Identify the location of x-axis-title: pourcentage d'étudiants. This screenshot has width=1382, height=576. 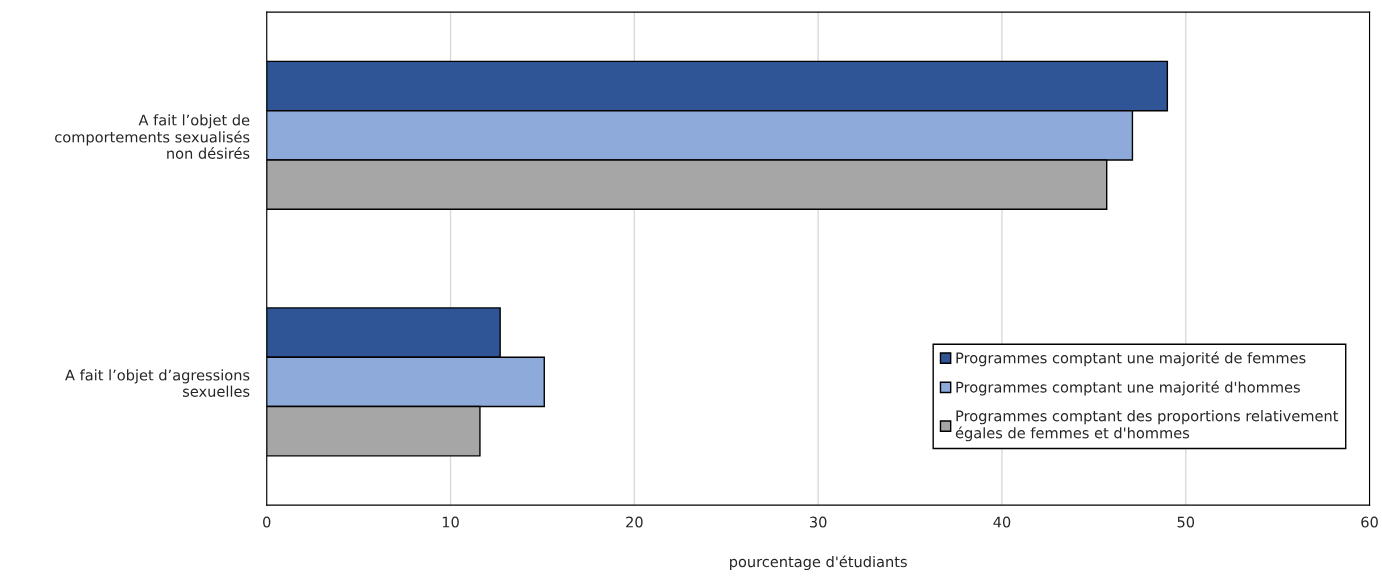
(818, 563).